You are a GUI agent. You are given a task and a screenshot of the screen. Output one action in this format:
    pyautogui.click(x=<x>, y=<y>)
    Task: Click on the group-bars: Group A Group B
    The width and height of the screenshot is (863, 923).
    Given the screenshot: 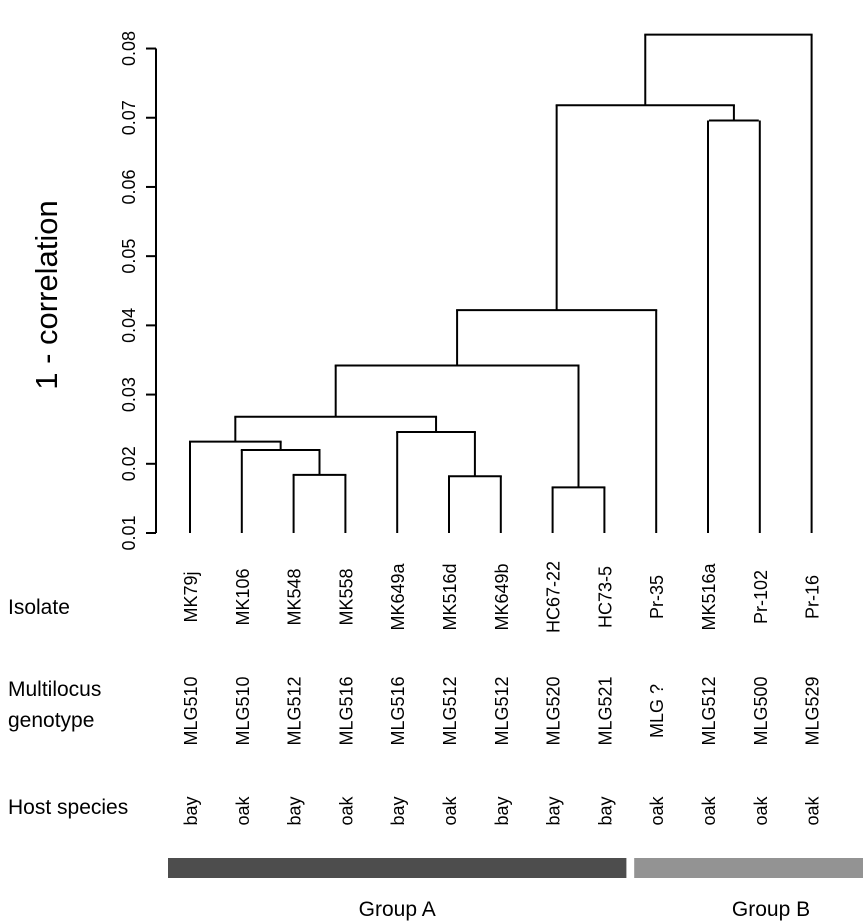 What is the action you would take?
    pyautogui.click(x=515, y=889)
    